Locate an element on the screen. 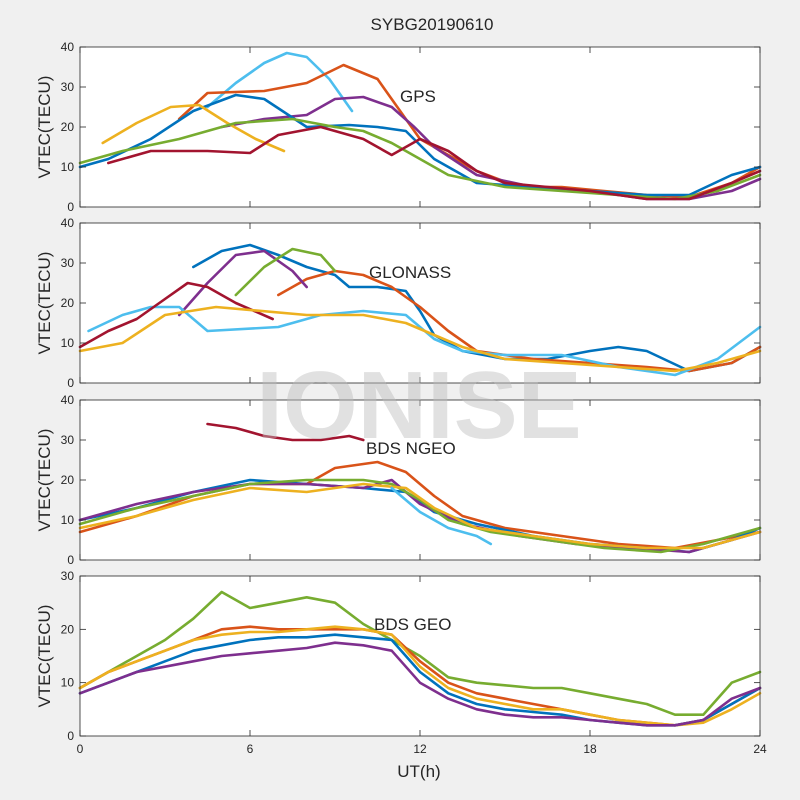 The width and height of the screenshot is (800, 800). x-tick-label: 12 is located at coordinates (420, 749).